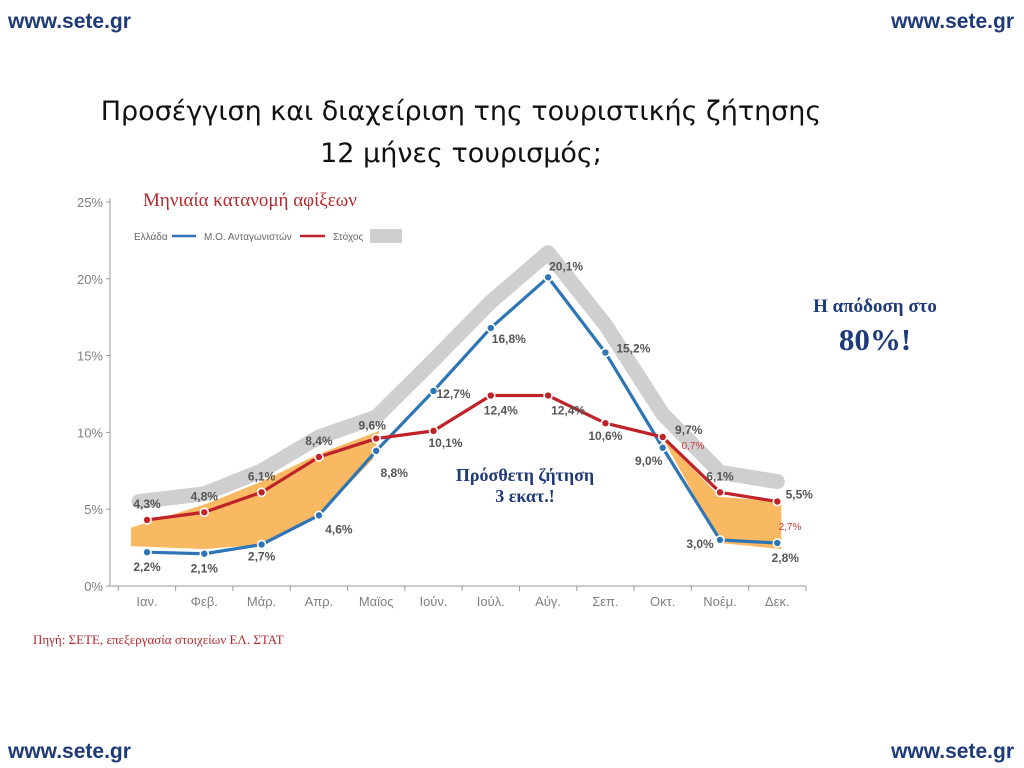 This screenshot has height=768, width=1024. Describe the element at coordinates (90, 202) in the screenshot. I see `y-tick-label: 25%` at that location.